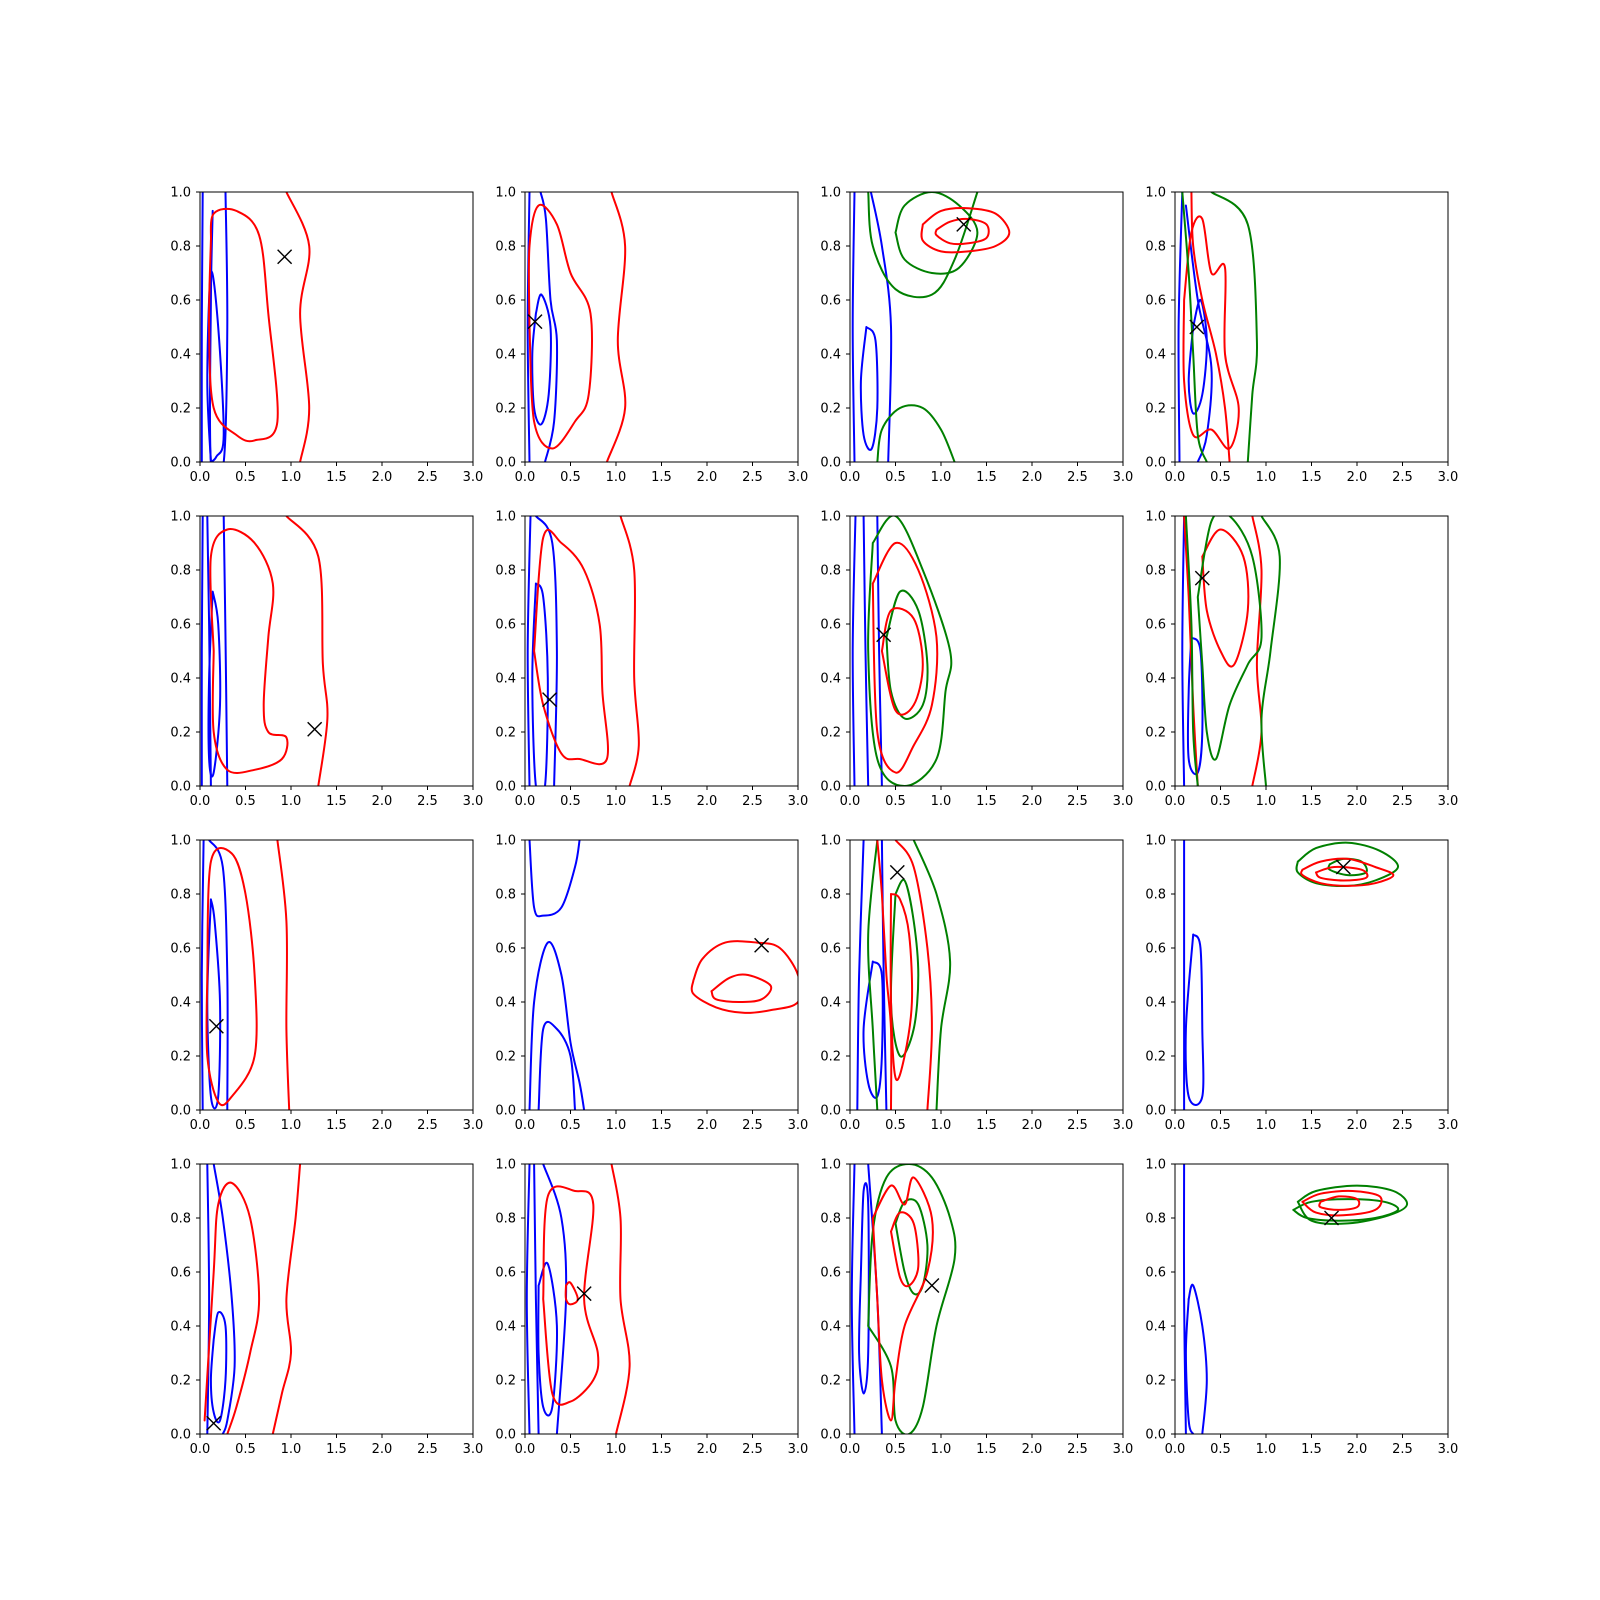 The image size is (1600, 1600). I want to click on panel-2-1: 0.0 0.5 1.0 1.5 2.0 2.5 3.0 0.0 0.2 0.4 0.6 0.8 1.0, so click(326, 660).